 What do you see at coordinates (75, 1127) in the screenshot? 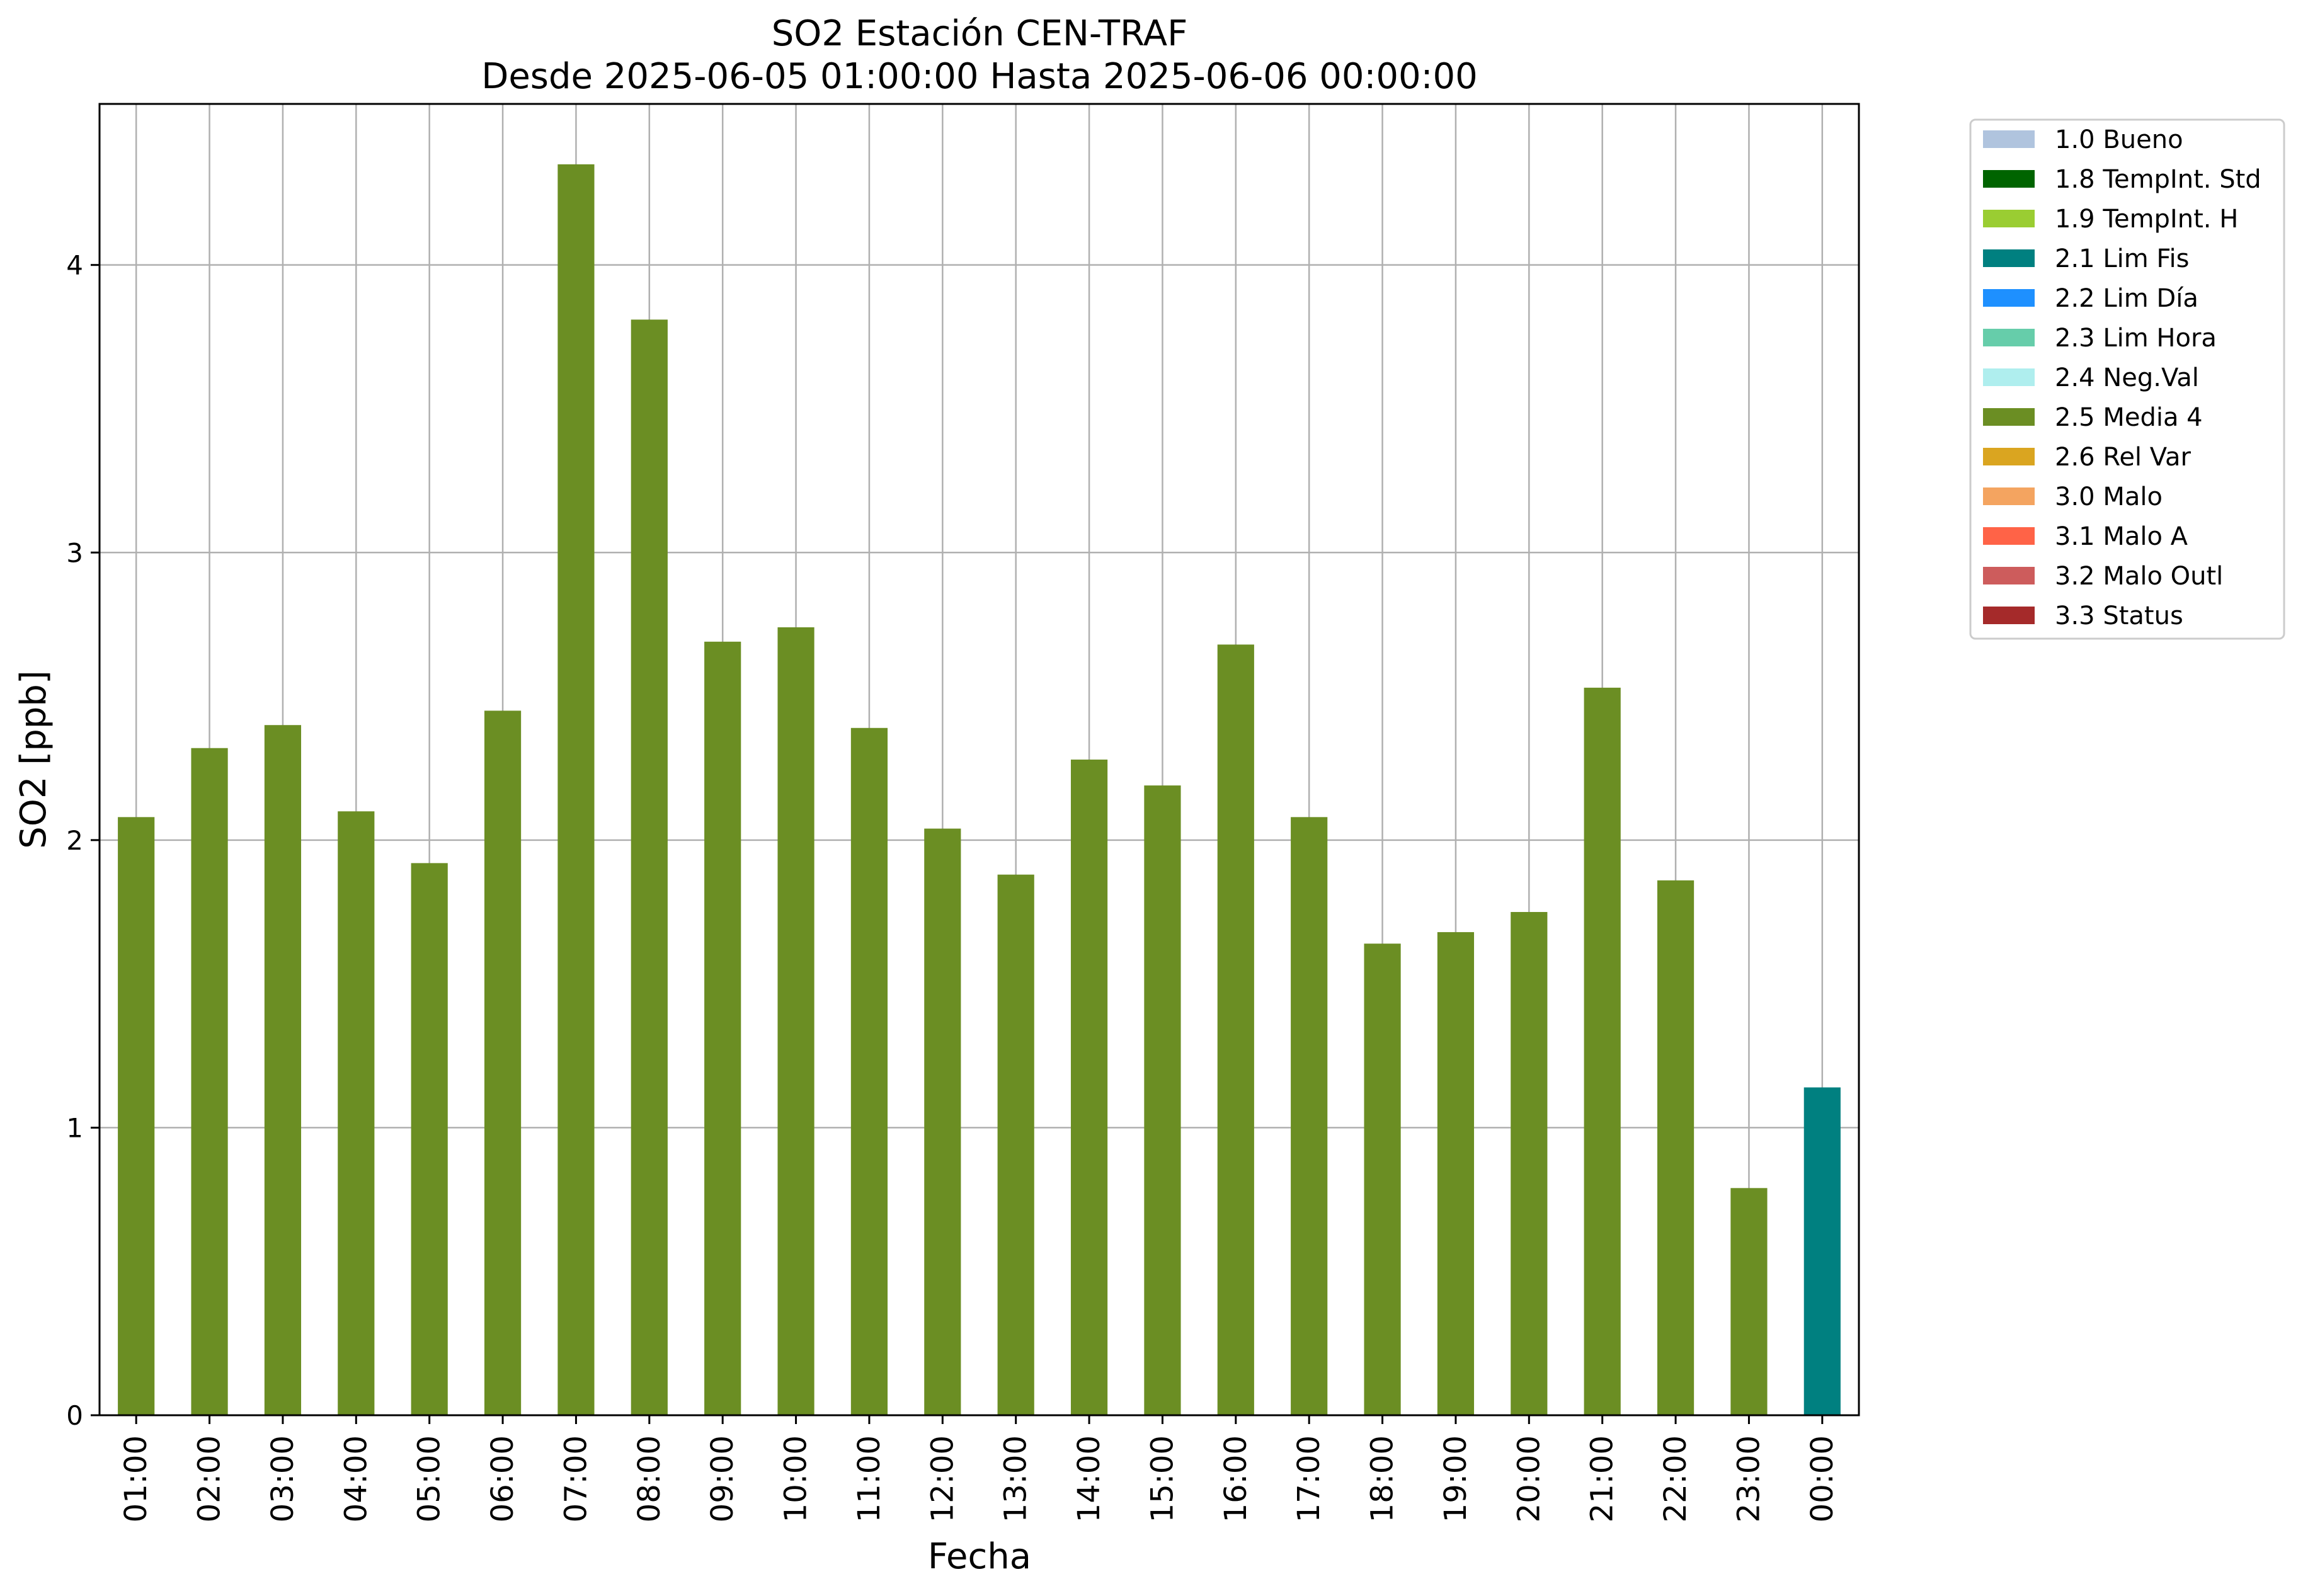
I see `y-tick-label: 1` at bounding box center [75, 1127].